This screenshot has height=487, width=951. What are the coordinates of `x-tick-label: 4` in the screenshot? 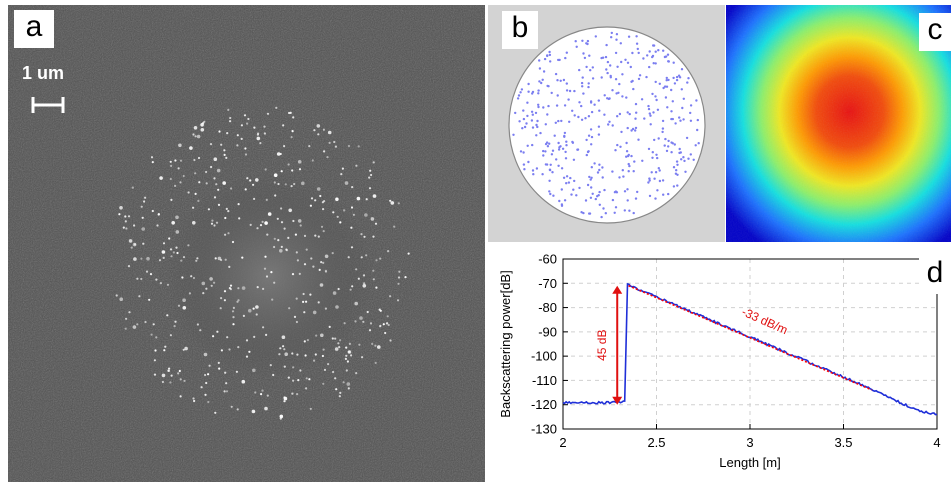 It's located at (936, 442).